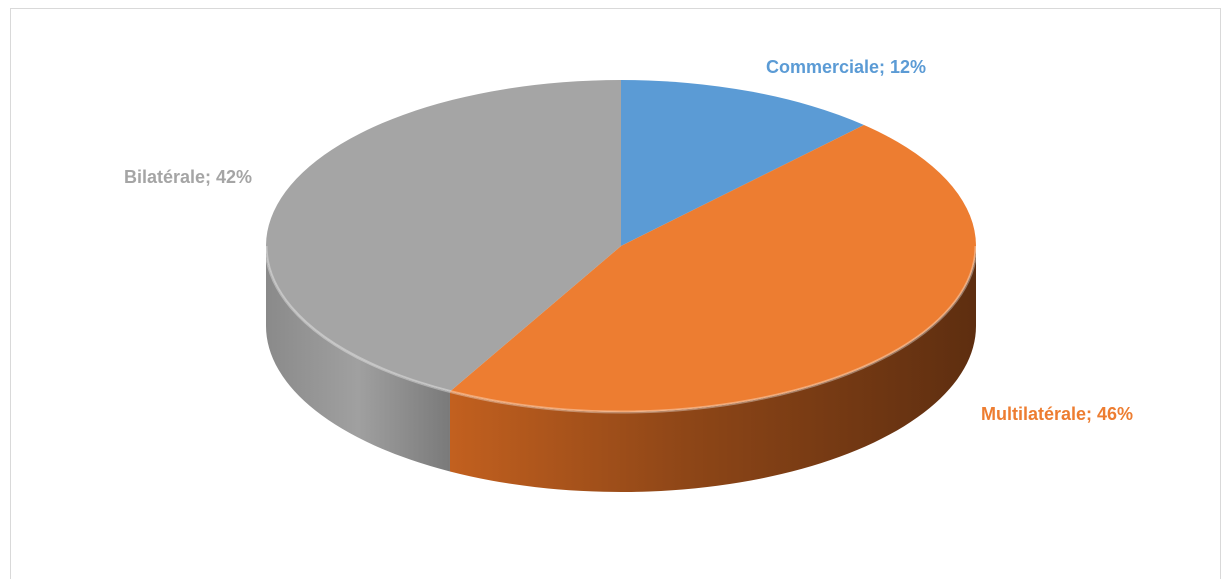 The width and height of the screenshot is (1229, 579). I want to click on data-label-bilatérale: Bilatérale; 42%, so click(188, 177).